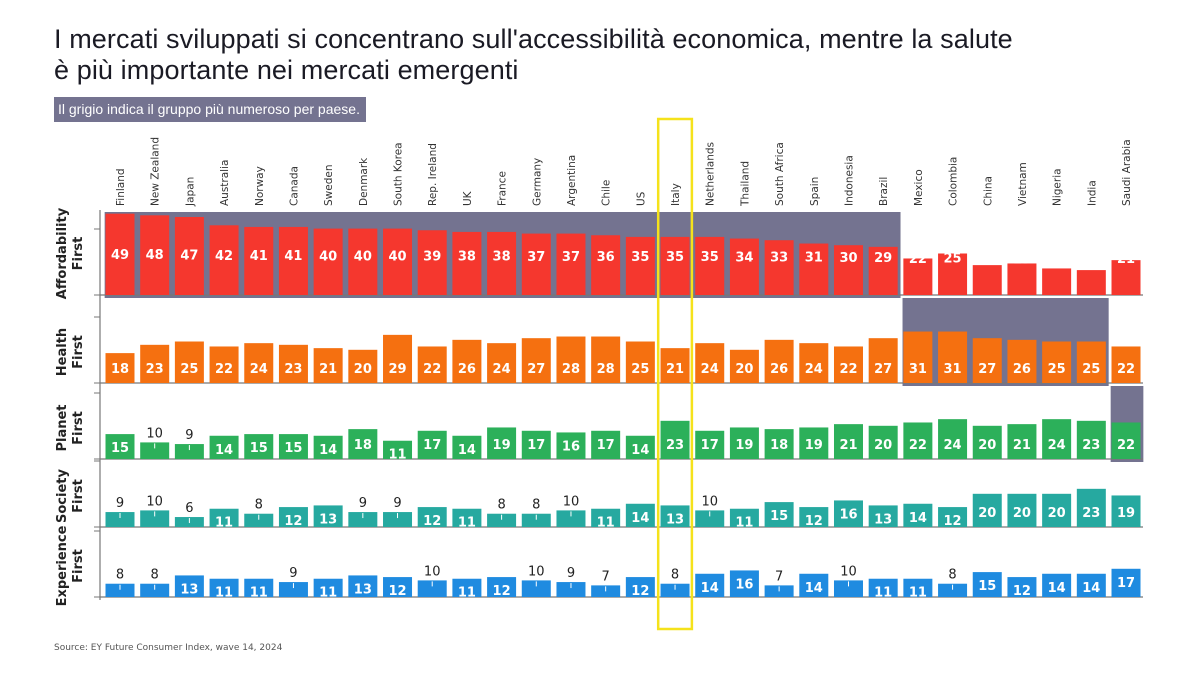 This screenshot has width=1200, height=673. Describe the element at coordinates (849, 180) in the screenshot. I see `country-label: Indonesia` at that location.